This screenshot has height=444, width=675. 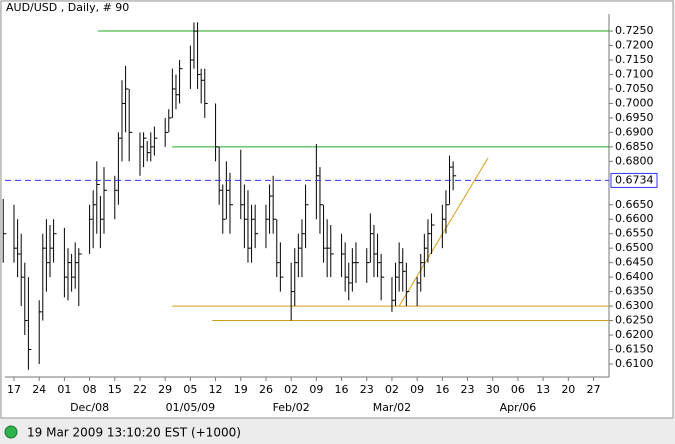 What do you see at coordinates (291, 407) in the screenshot?
I see `month-label: Feb/02` at bounding box center [291, 407].